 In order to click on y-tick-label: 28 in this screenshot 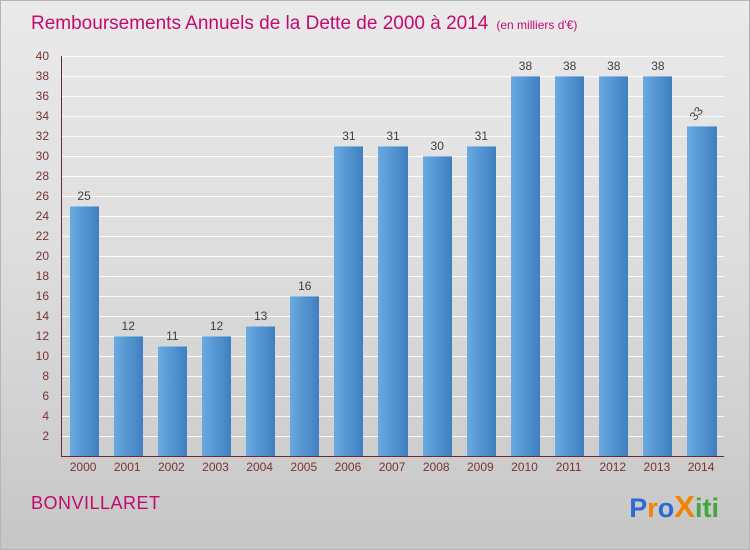, I will do `click(42, 176)`.